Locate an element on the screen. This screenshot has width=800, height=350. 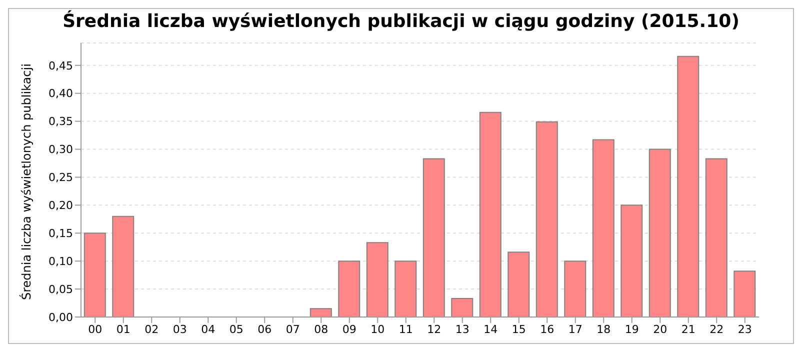
x-tick-label: 01 is located at coordinates (123, 329).